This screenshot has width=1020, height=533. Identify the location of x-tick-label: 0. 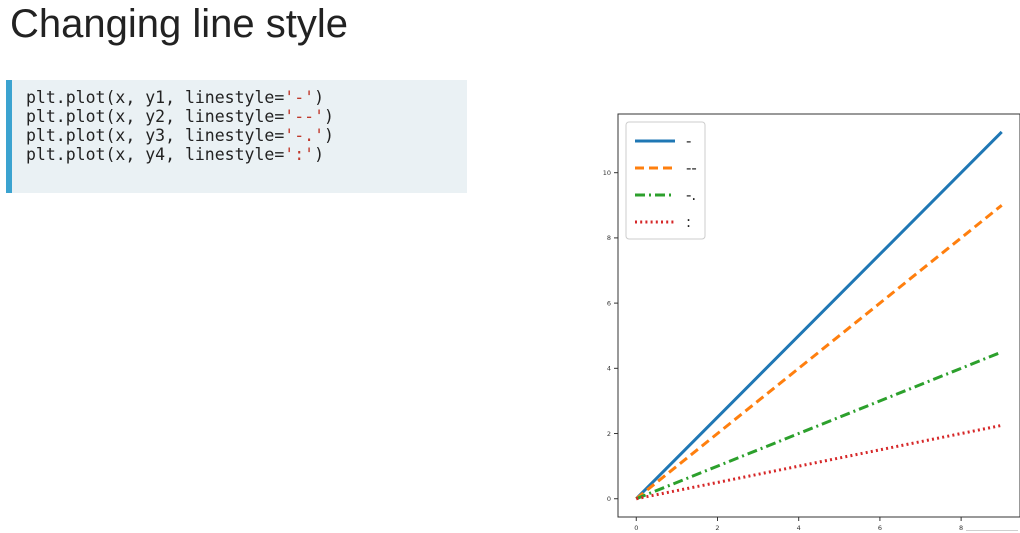
(636, 528).